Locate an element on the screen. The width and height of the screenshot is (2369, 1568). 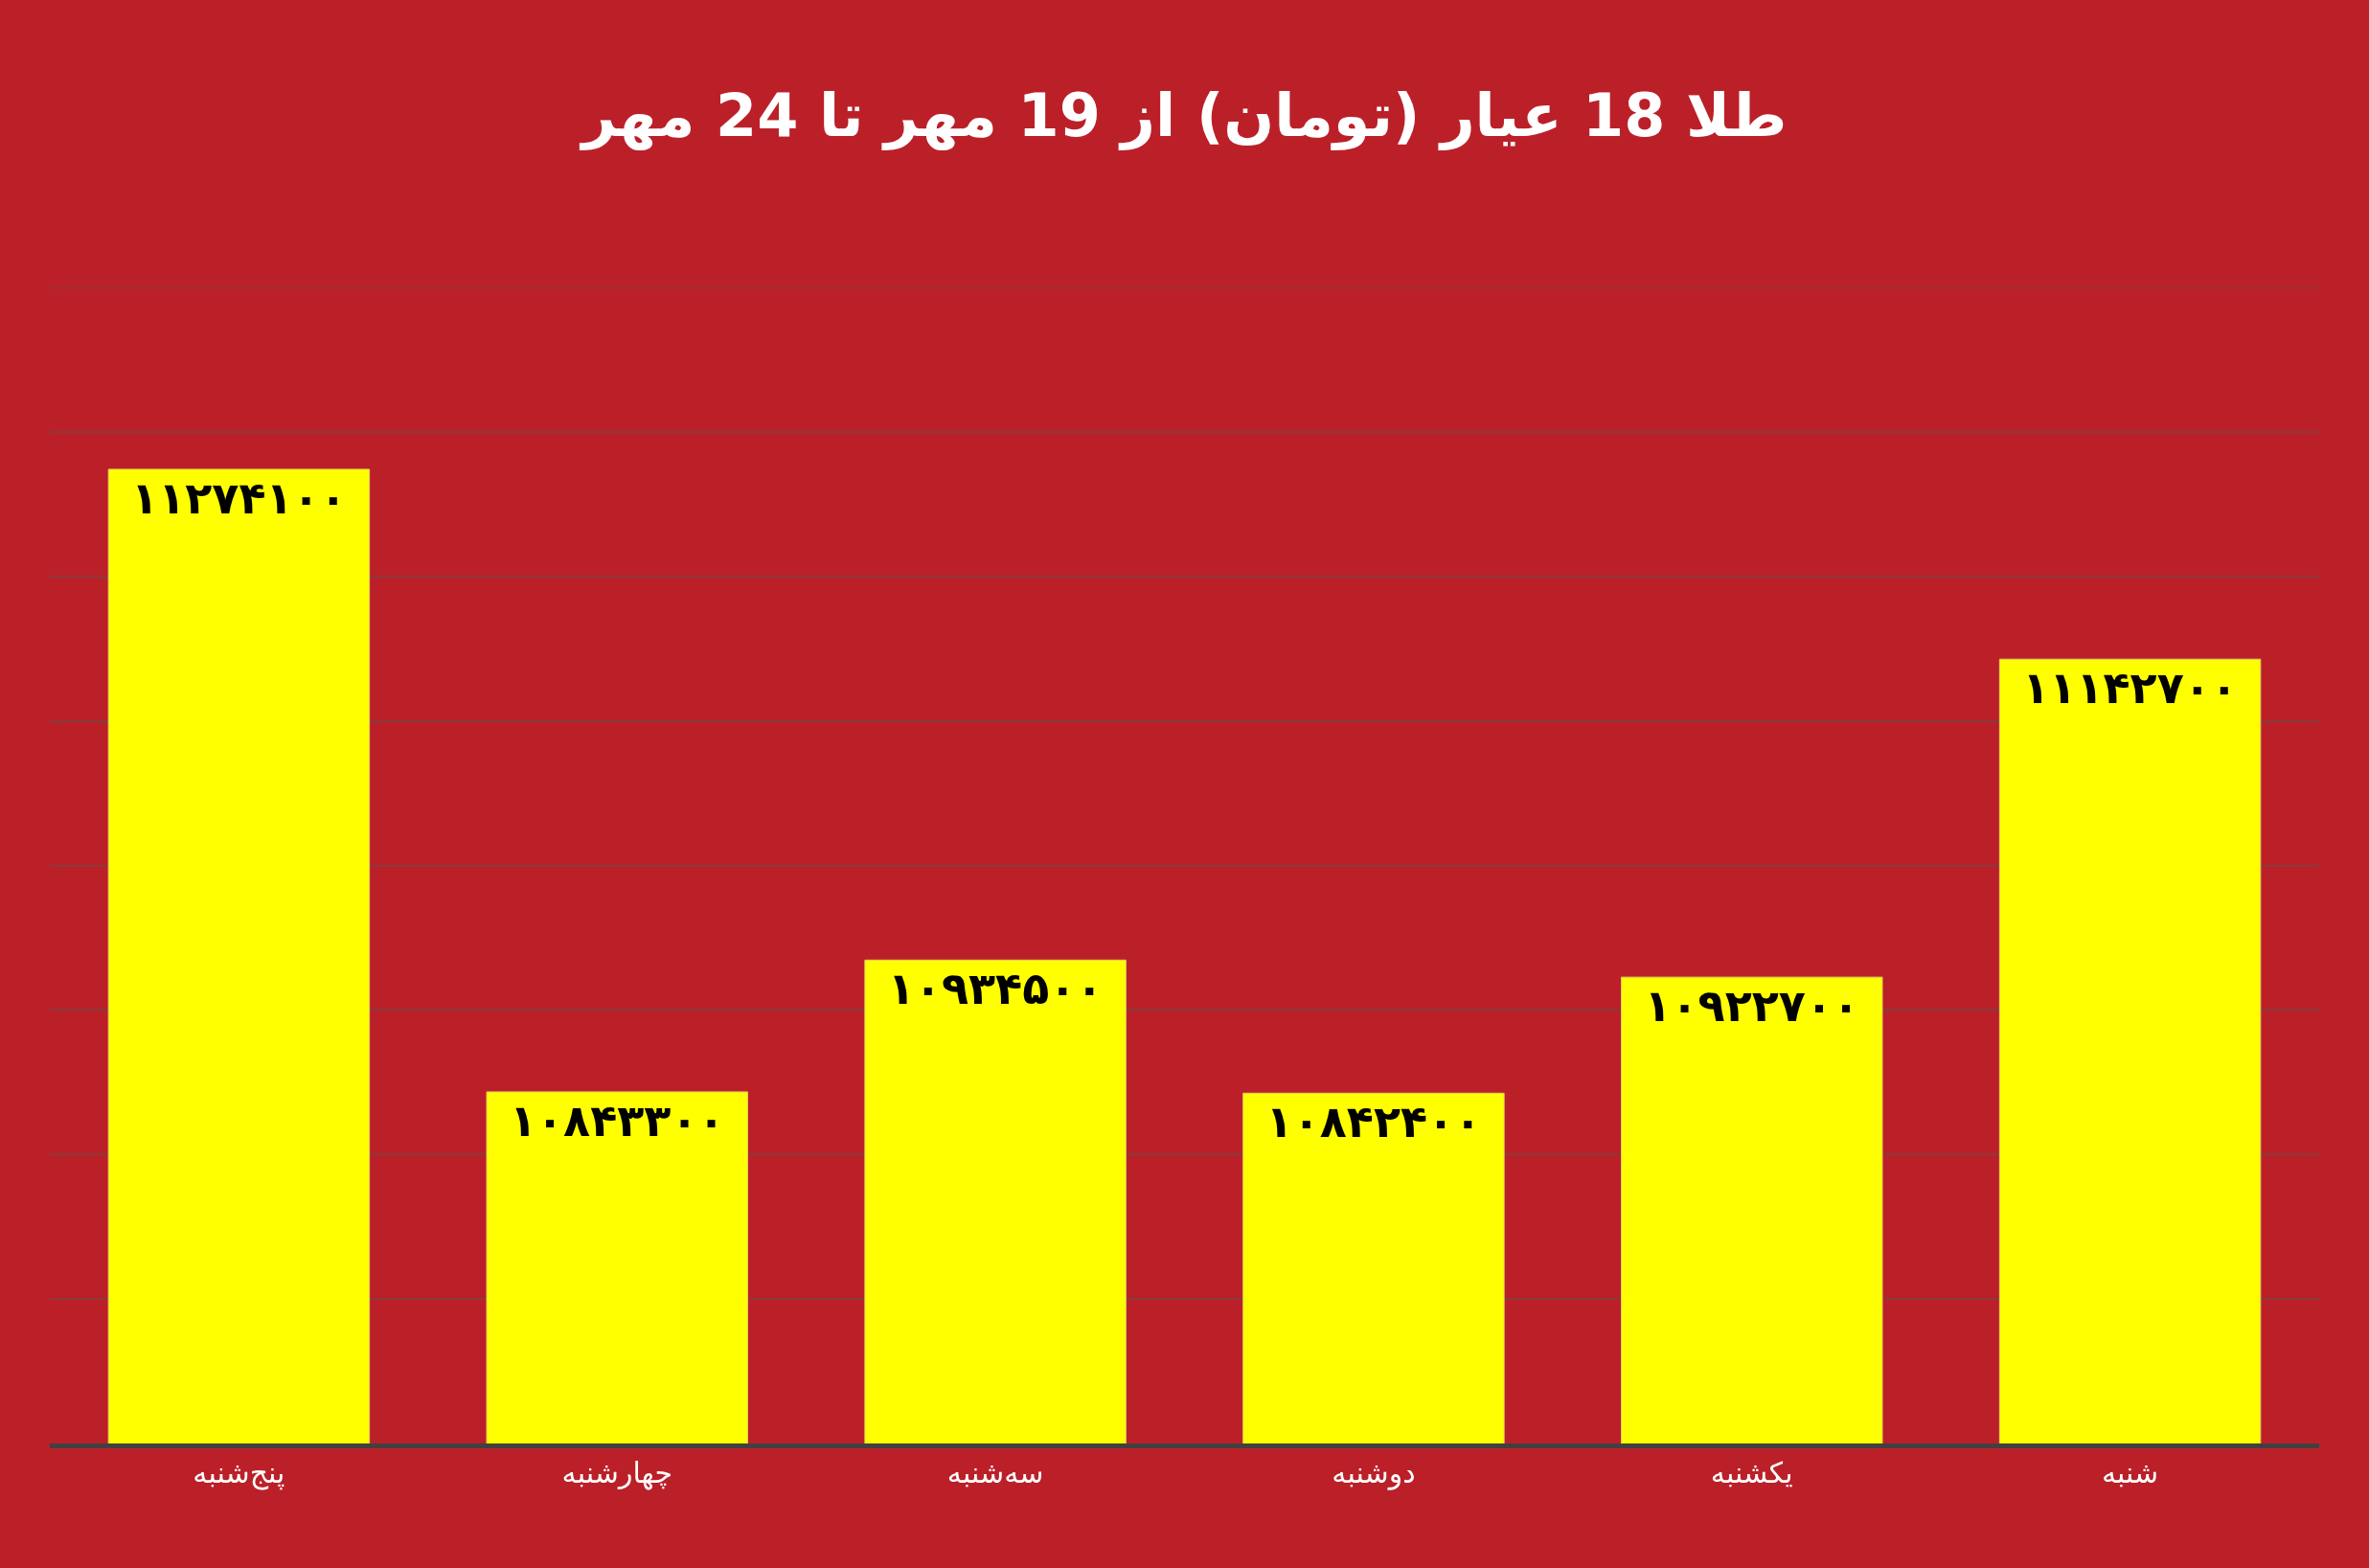
x-tick-label: پنج‌شنبه is located at coordinates (239, 1473).